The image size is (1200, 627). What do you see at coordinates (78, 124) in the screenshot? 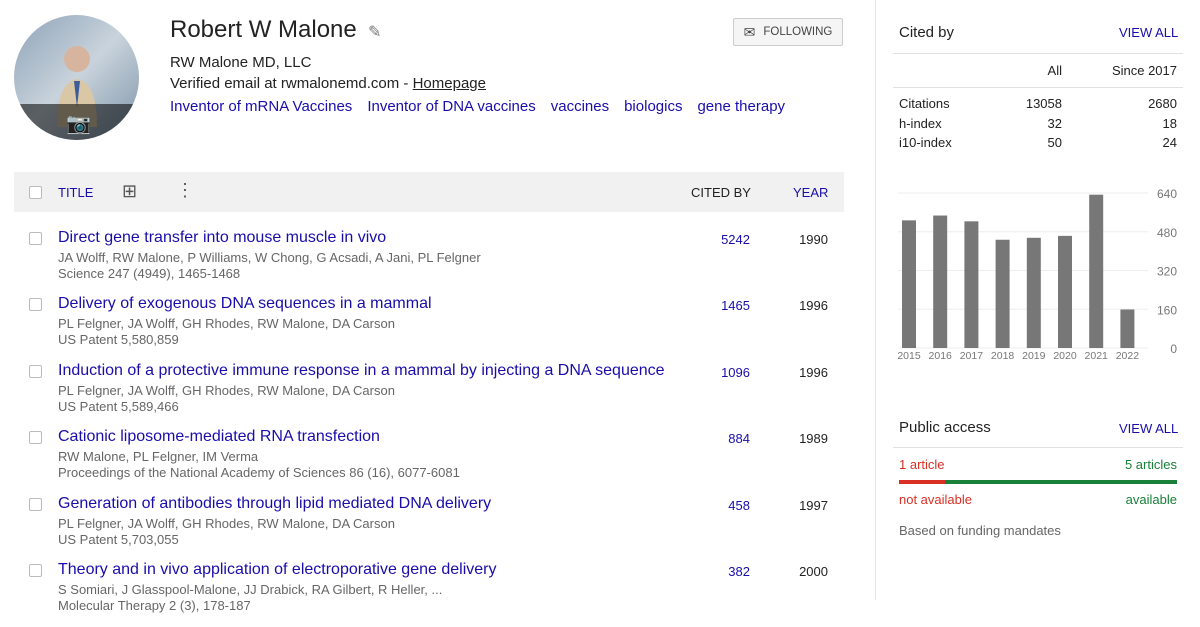
I see `add-photo-camera-icon: 📷` at bounding box center [78, 124].